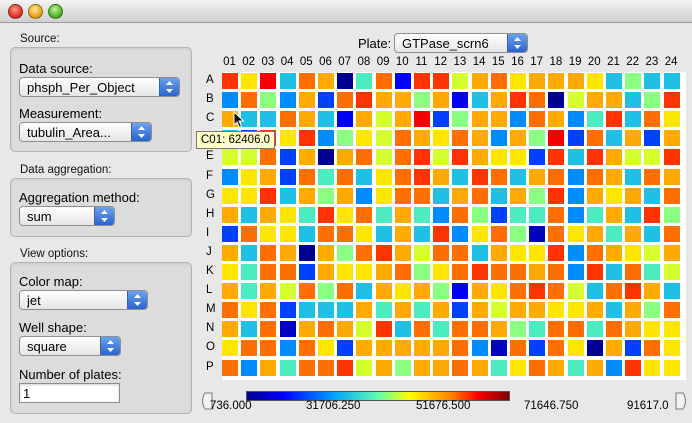  I want to click on well-O02, so click(249, 348).